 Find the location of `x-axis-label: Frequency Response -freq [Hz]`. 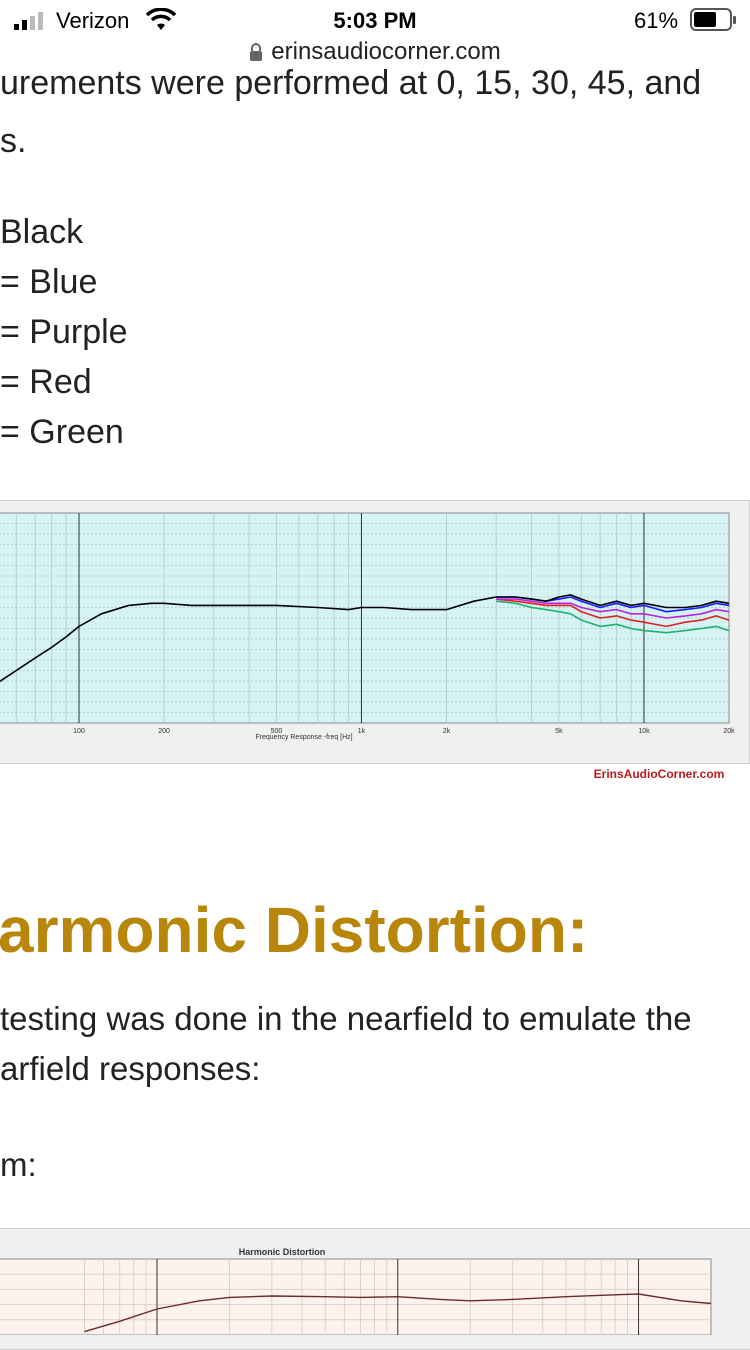

x-axis-label: Frequency Response -freq [Hz] is located at coordinates (303, 737).